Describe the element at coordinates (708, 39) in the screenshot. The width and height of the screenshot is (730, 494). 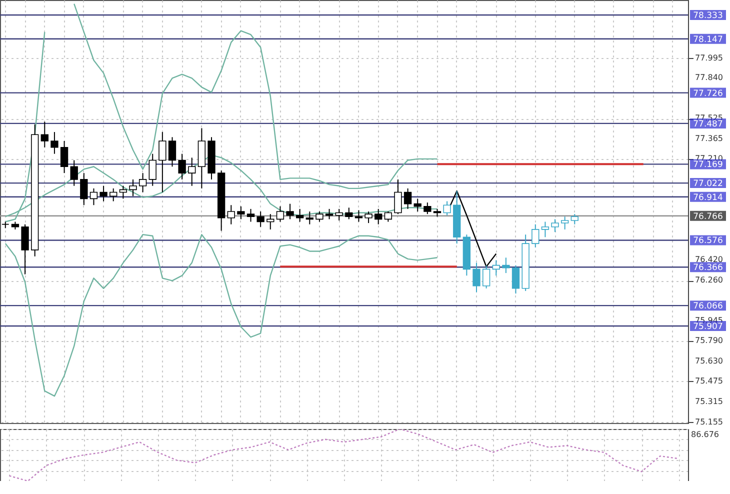
I see `ref-line-label: 78.147` at that location.